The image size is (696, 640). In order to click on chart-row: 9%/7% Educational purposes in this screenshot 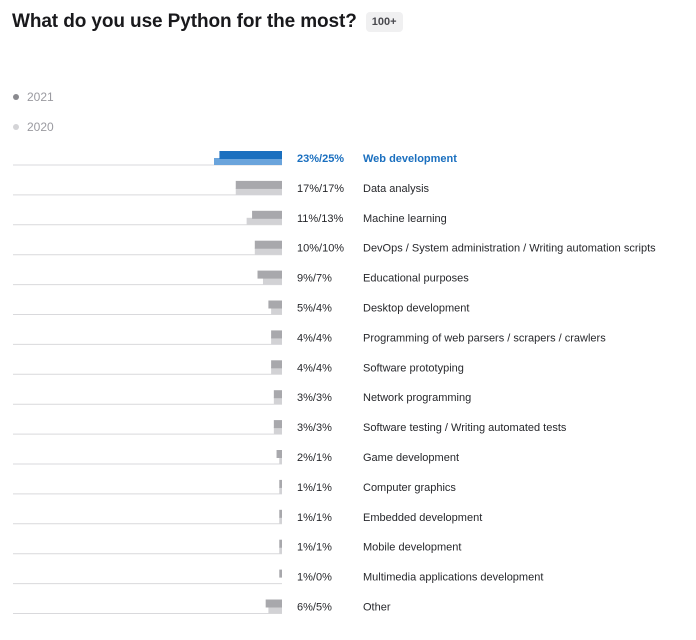, I will do `click(241, 278)`.